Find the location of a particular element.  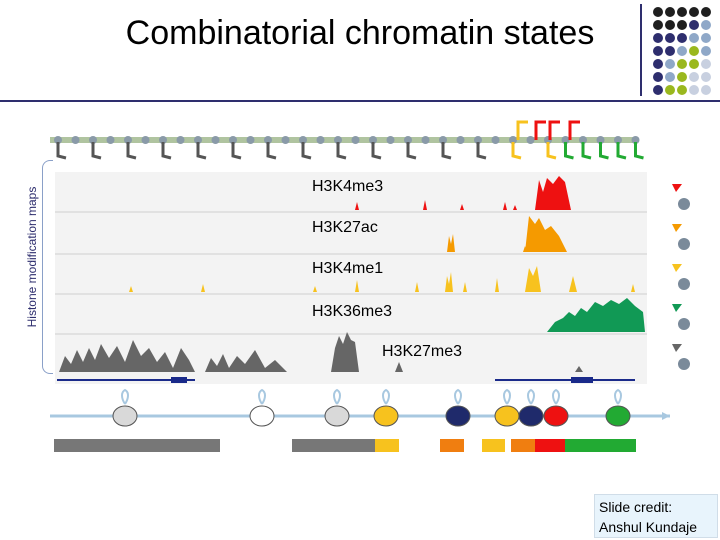

side-label: Histone modification maps is located at coordinates (32, 257).